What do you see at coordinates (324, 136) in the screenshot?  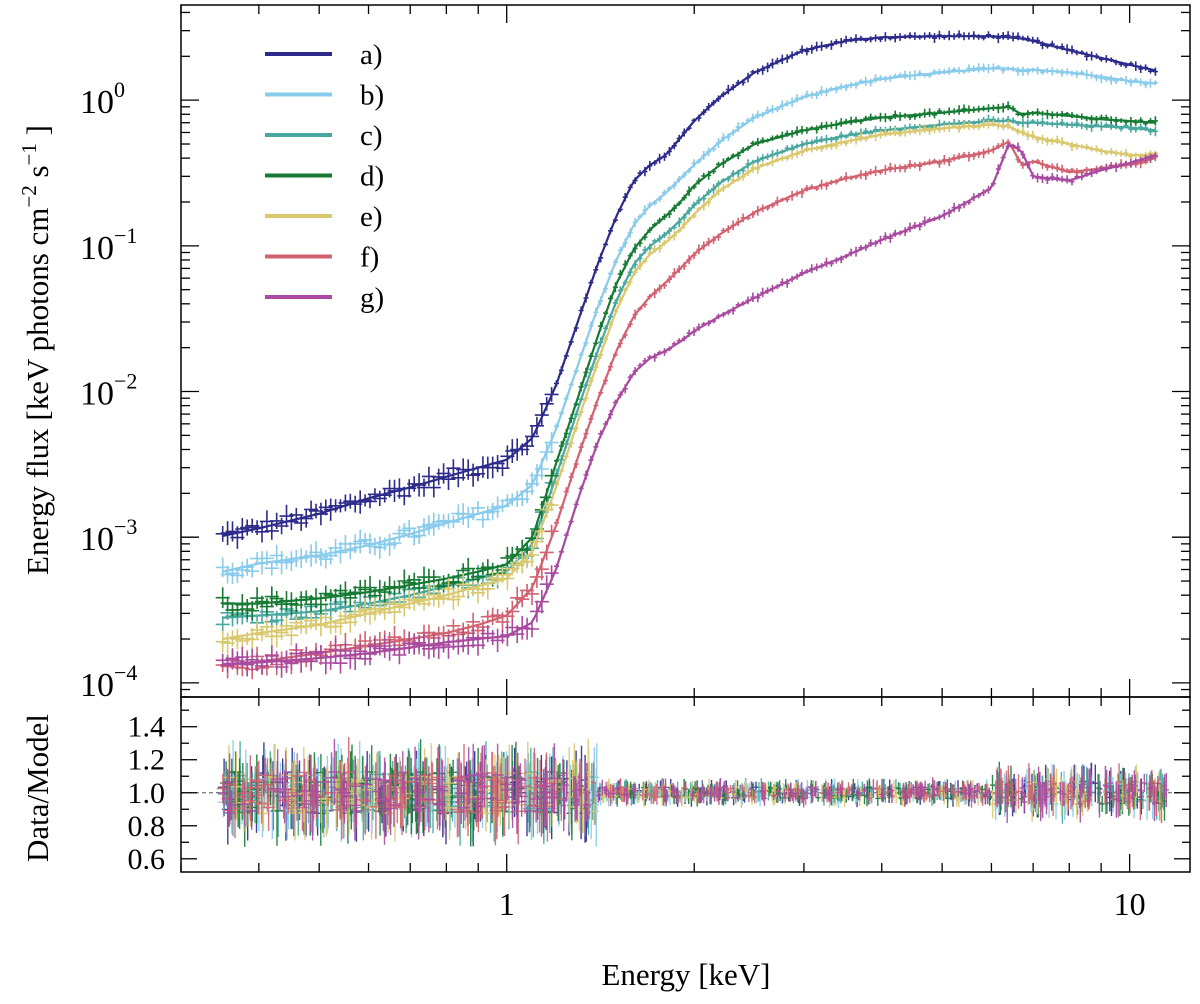 I see `legend-entry: c)` at bounding box center [324, 136].